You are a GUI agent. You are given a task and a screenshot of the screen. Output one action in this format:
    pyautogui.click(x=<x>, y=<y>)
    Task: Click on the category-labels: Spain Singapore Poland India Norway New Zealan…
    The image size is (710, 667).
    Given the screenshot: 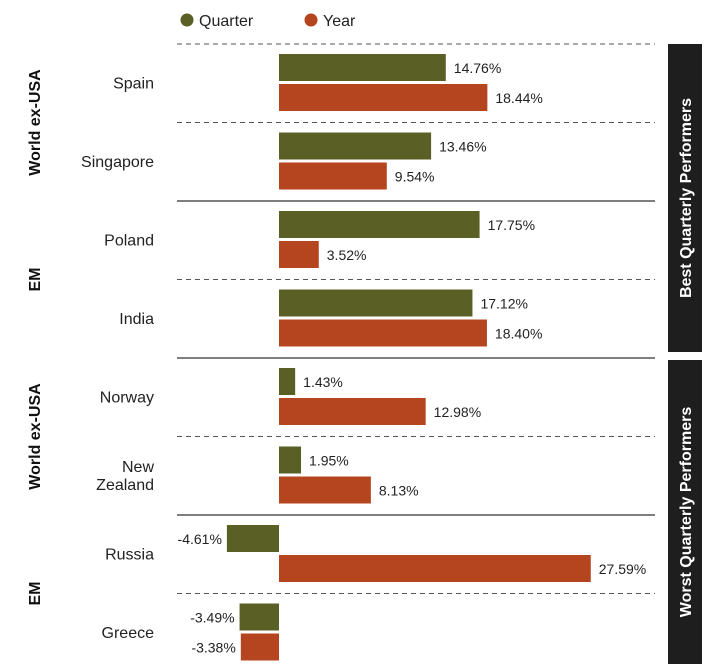 What is the action you would take?
    pyautogui.click(x=117, y=359)
    